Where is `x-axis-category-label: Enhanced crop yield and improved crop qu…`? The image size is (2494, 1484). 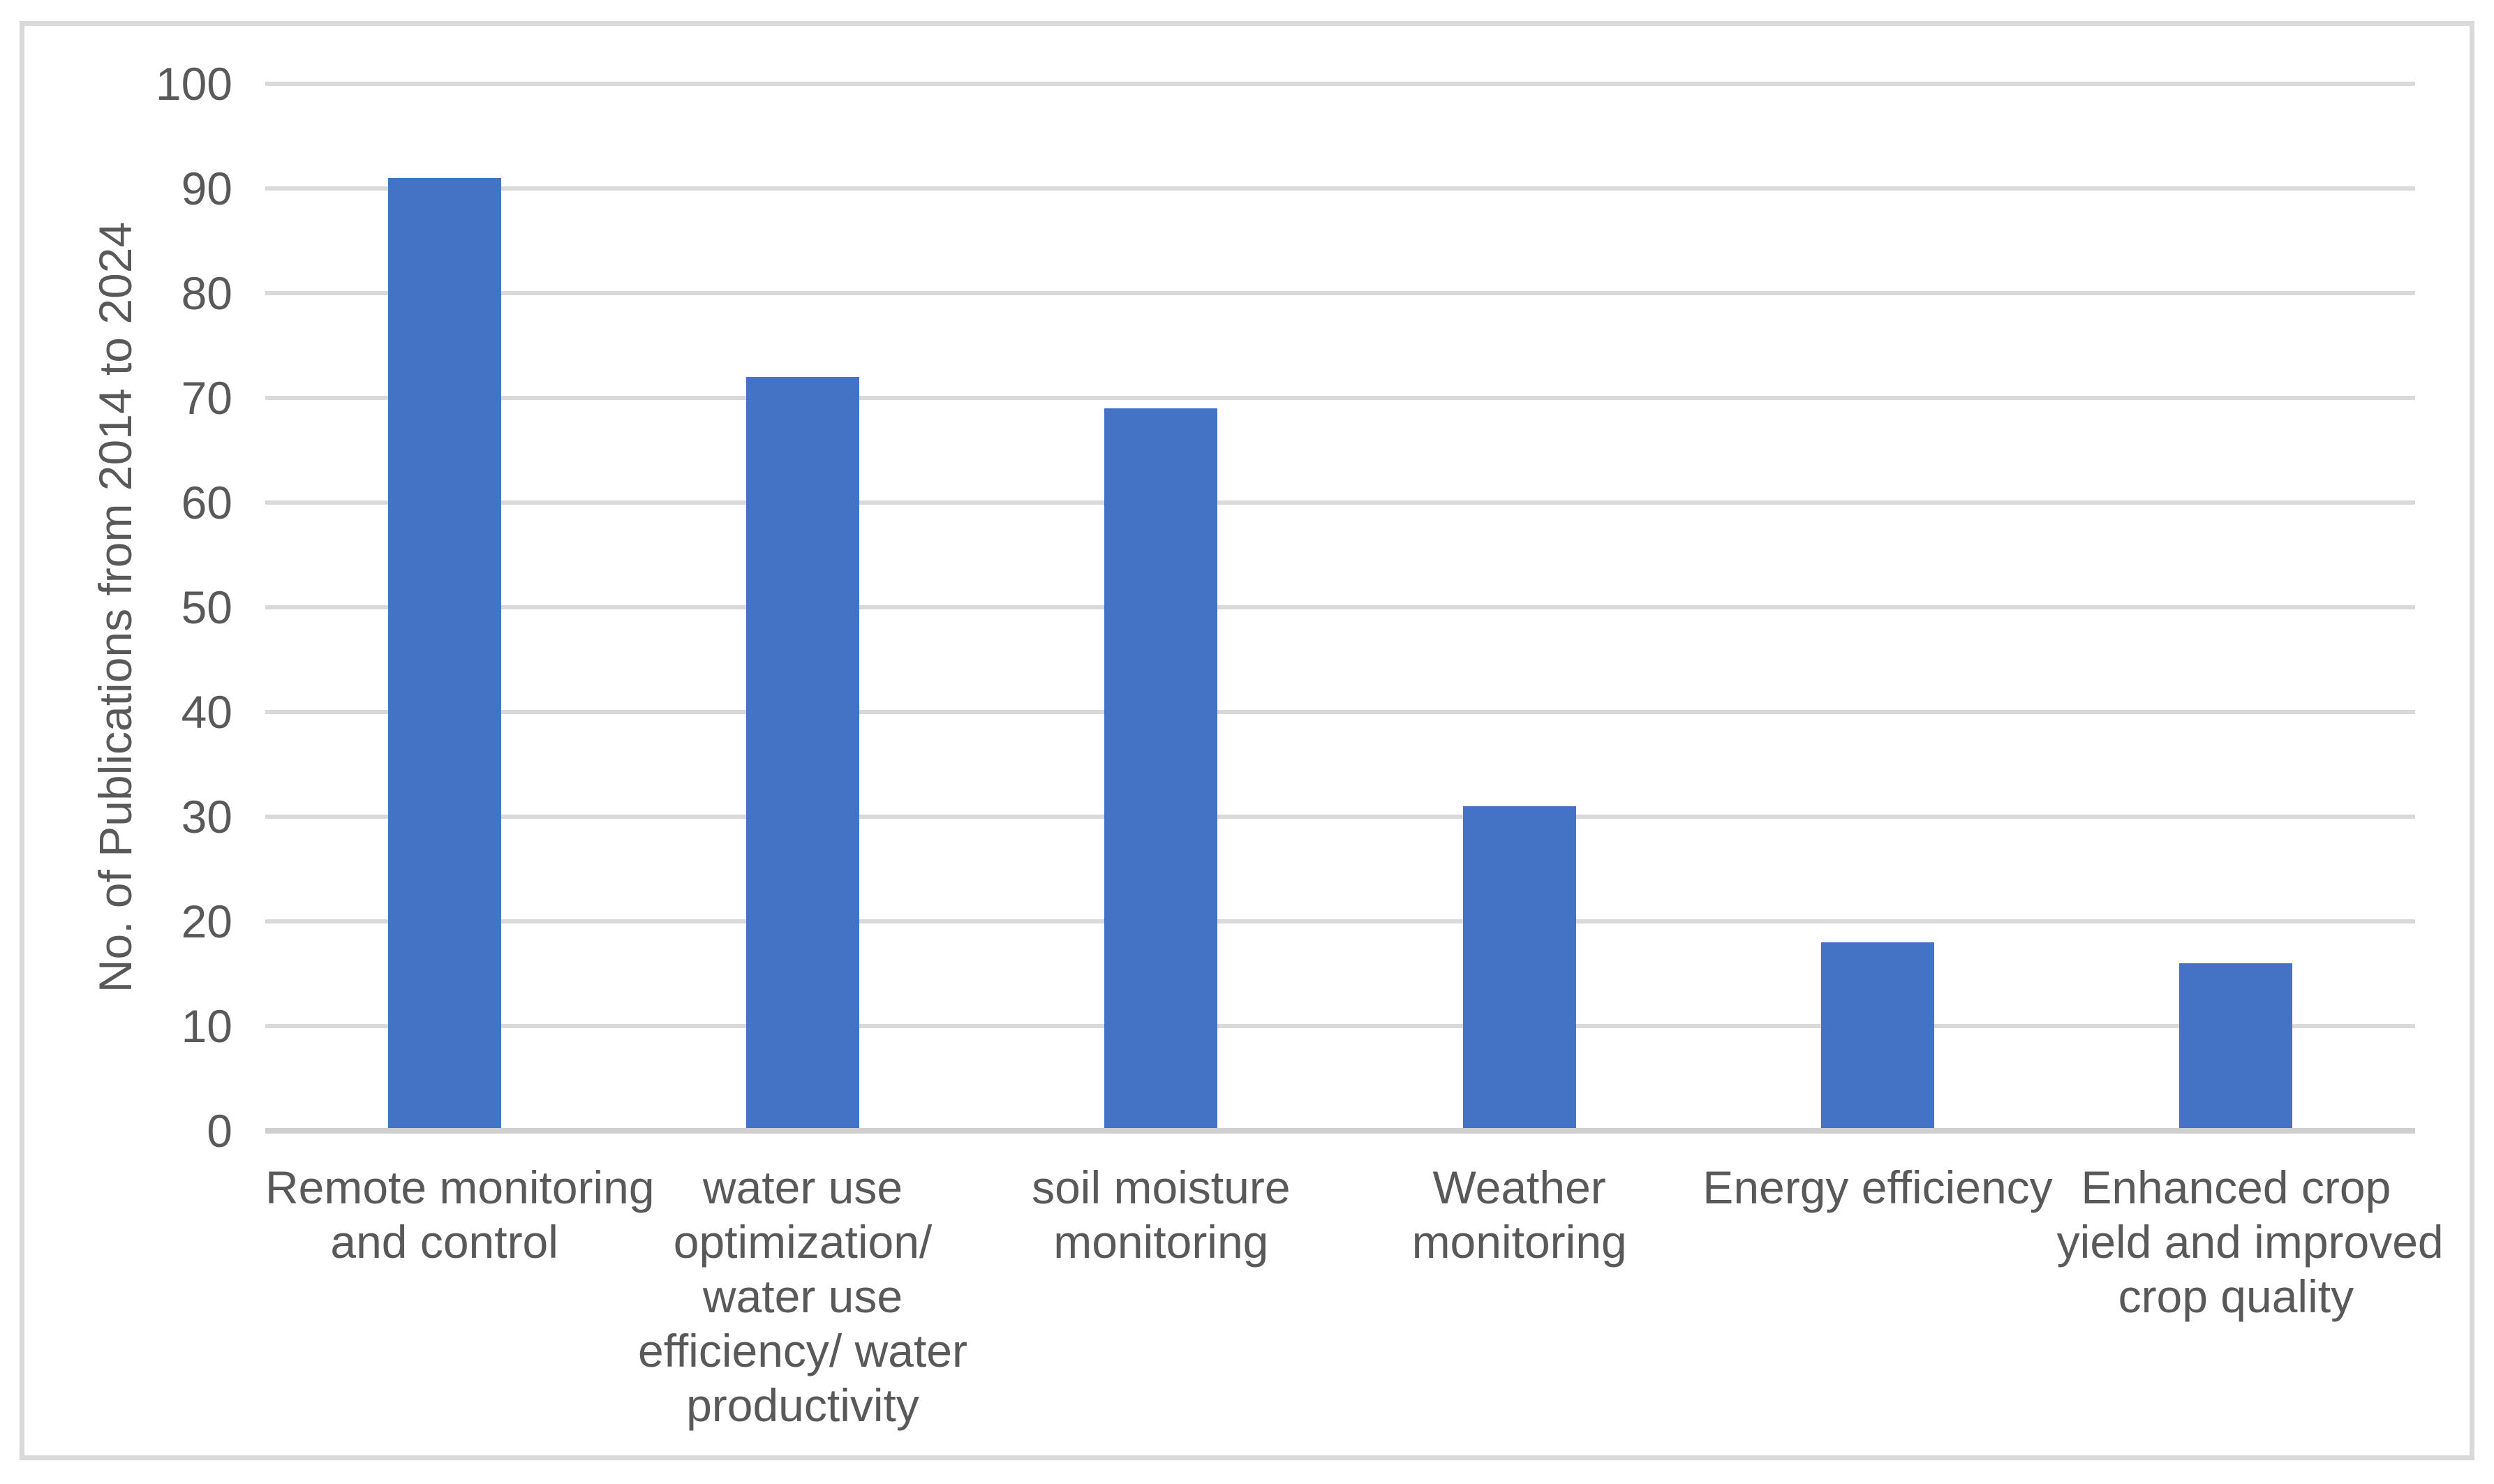
x-axis-category-label: Enhanced crop yield and improved crop qu… is located at coordinates (2250, 1242).